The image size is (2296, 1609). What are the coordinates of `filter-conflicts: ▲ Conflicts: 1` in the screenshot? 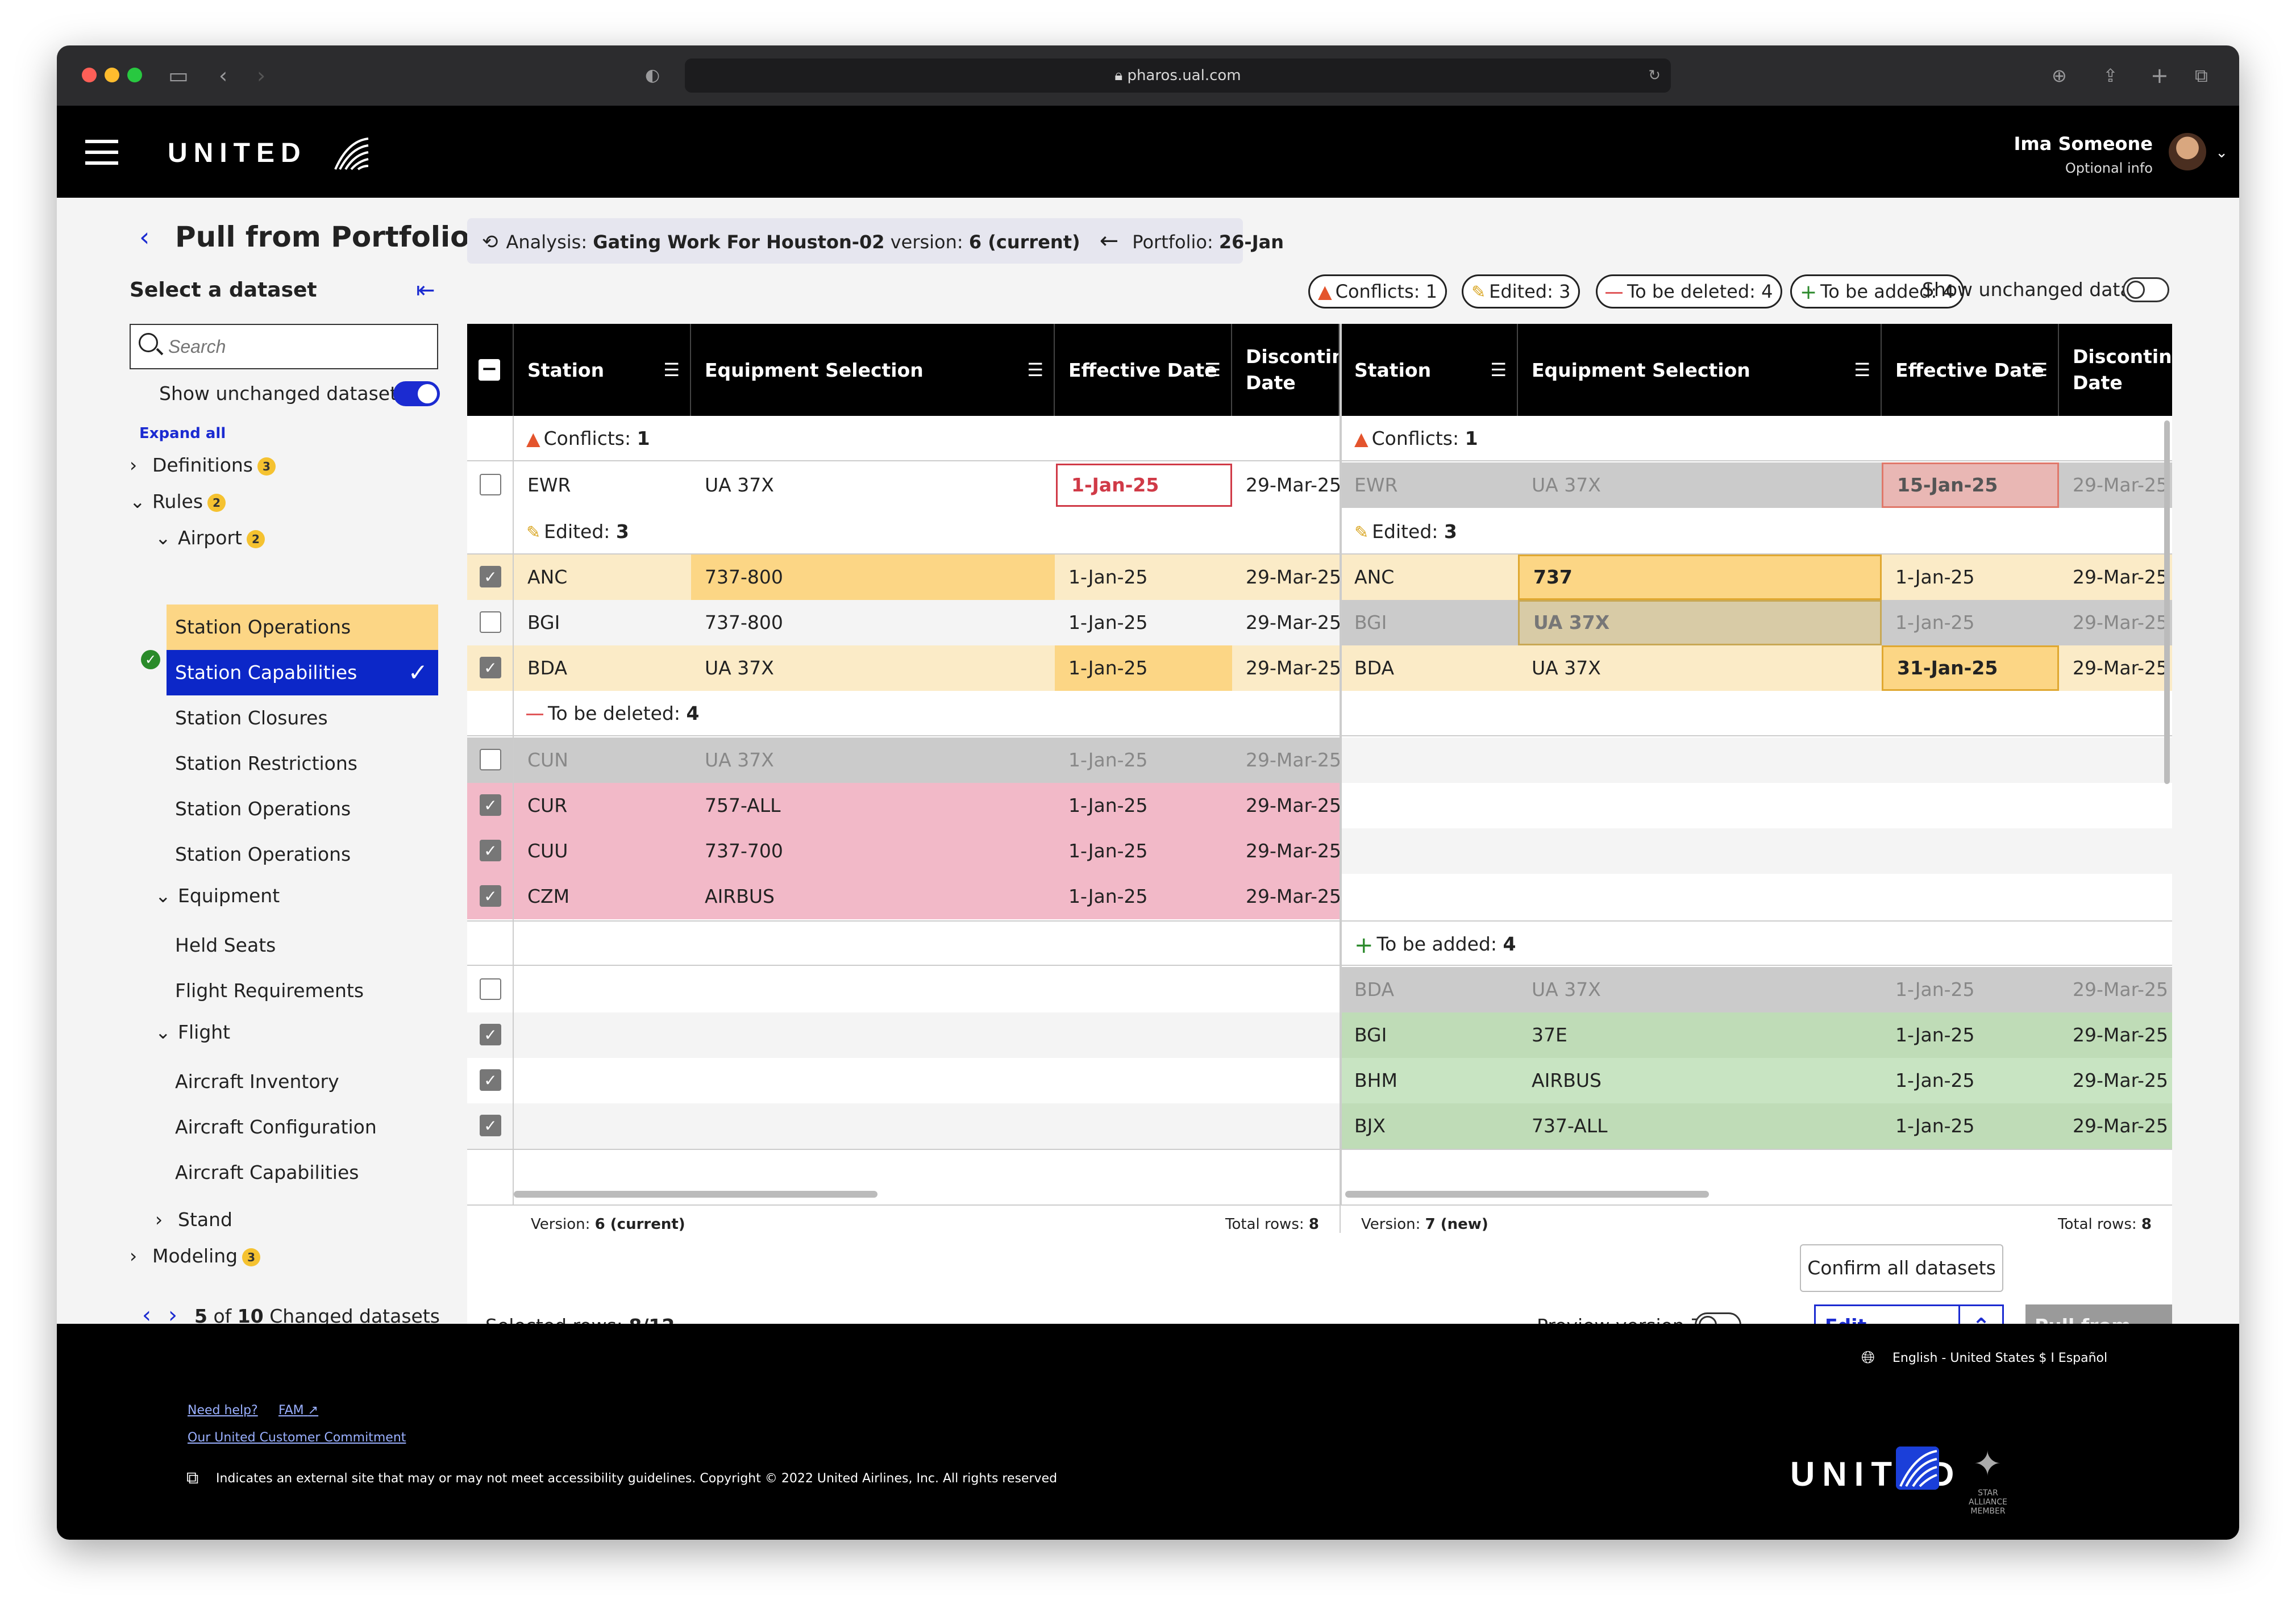 It's located at (1377, 291).